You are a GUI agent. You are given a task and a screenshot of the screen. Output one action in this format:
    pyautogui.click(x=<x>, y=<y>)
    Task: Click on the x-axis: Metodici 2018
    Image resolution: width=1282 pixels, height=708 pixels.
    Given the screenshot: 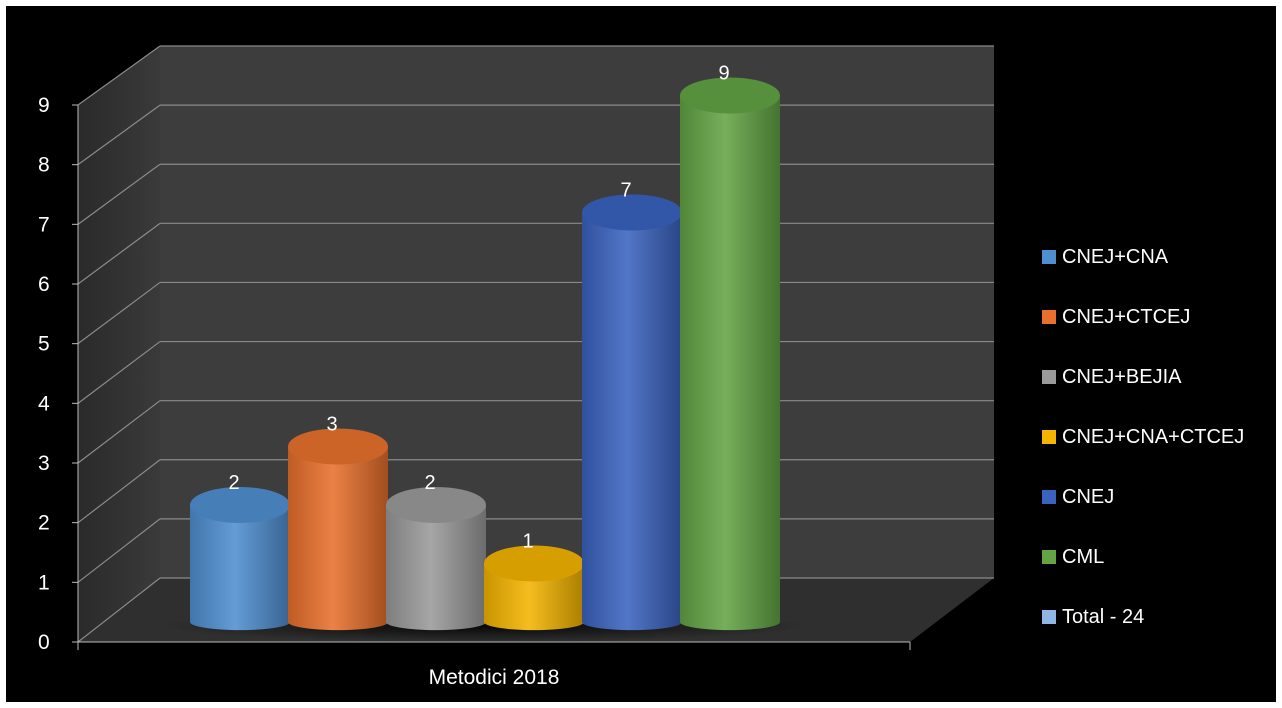 What is the action you would take?
    pyautogui.click(x=494, y=665)
    